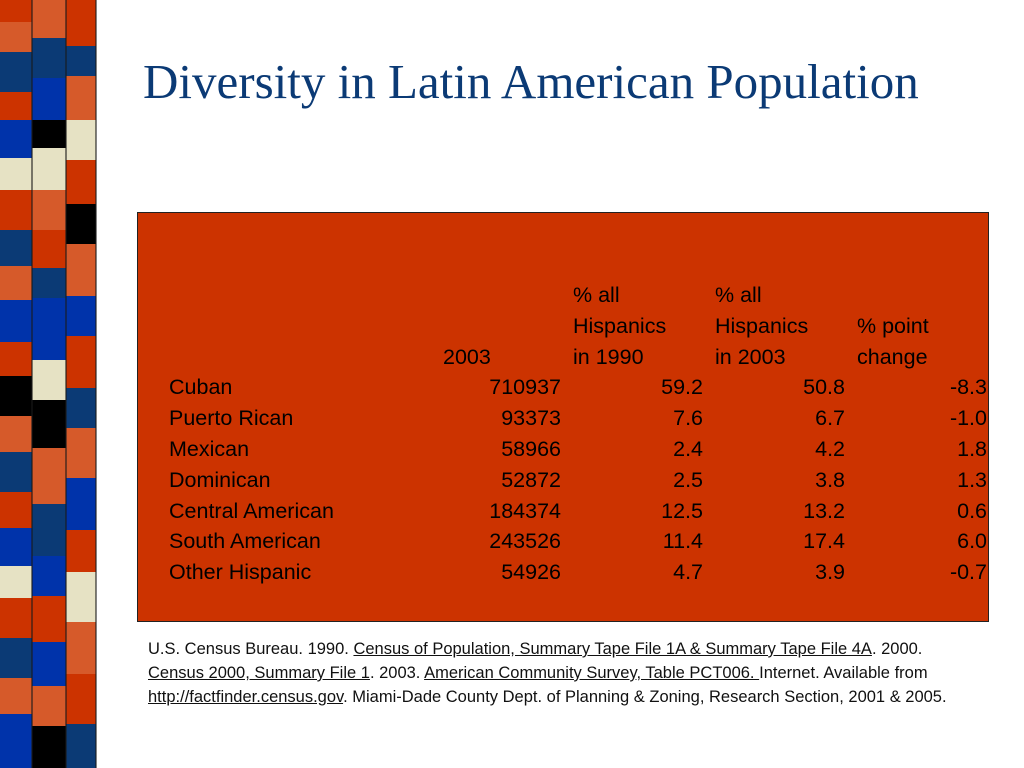  Describe the element at coordinates (750, 356) in the screenshot. I see `header-pct-2003-line3: in 2003` at that location.